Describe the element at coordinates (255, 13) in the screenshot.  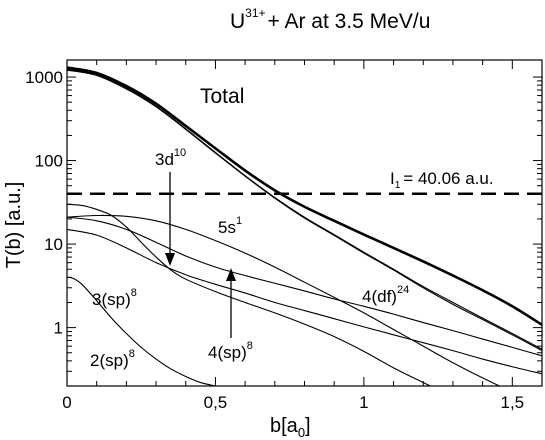
I see `title-superscript: 31+` at that location.